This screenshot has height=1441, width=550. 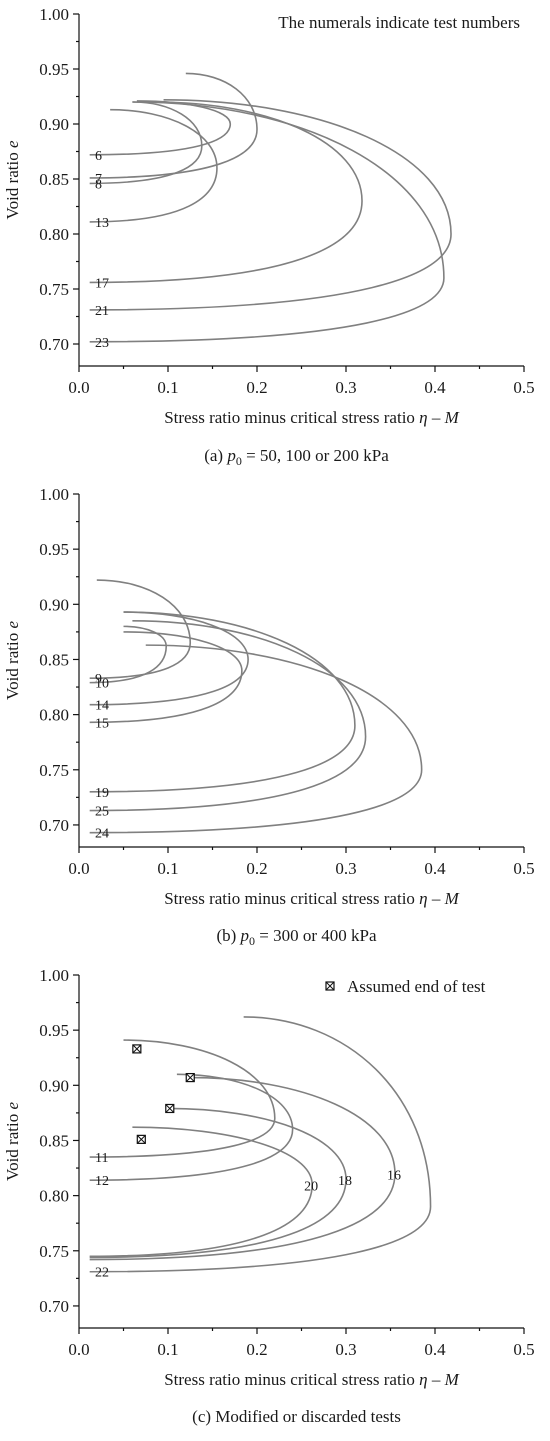 I want to click on series-label-6: 6, so click(x=98, y=156).